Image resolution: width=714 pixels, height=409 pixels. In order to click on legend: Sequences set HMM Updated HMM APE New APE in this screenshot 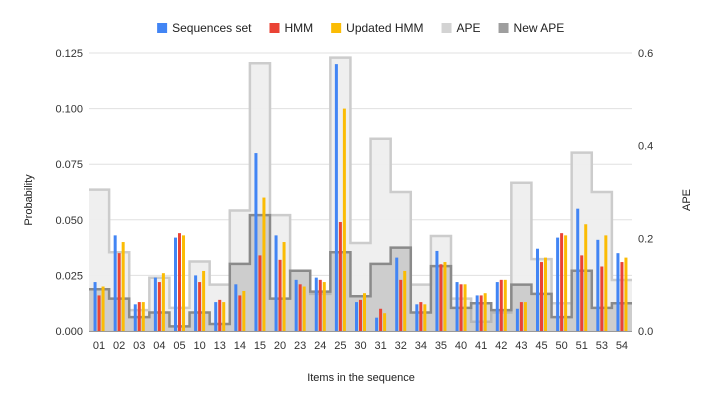, I will do `click(360, 28)`.